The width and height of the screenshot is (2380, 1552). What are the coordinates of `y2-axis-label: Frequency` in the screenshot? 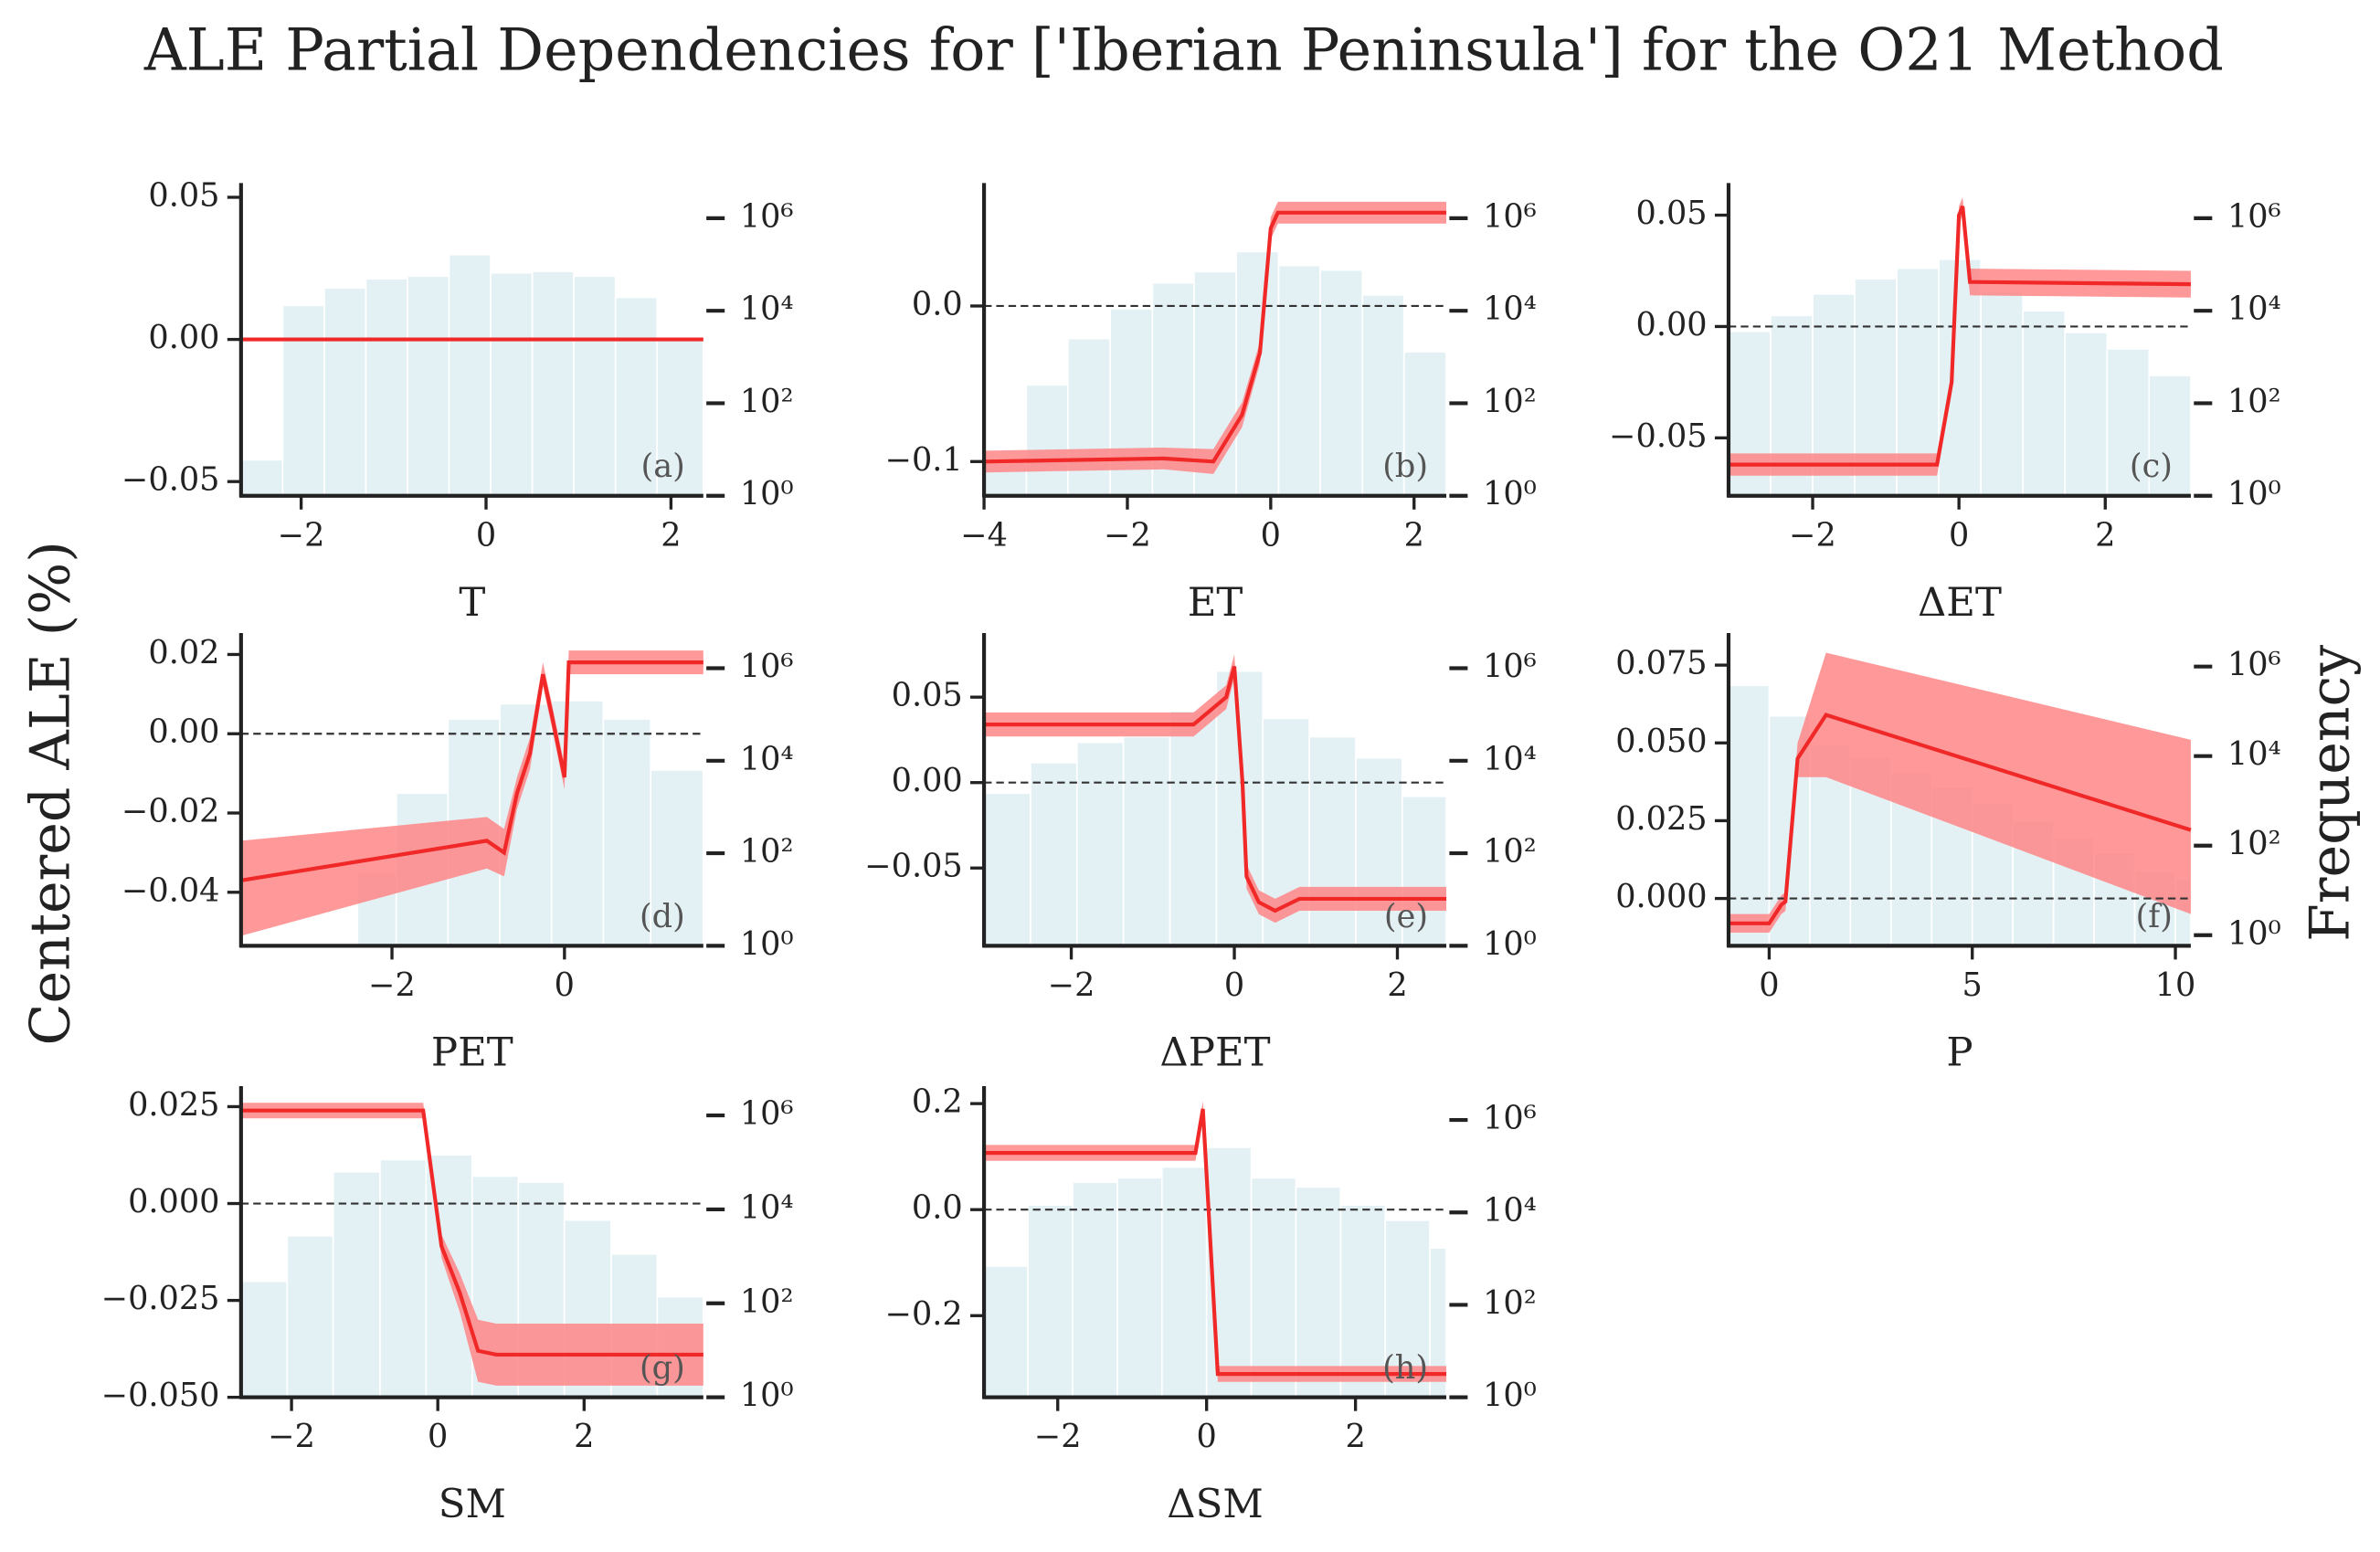 It's located at (2330, 793).